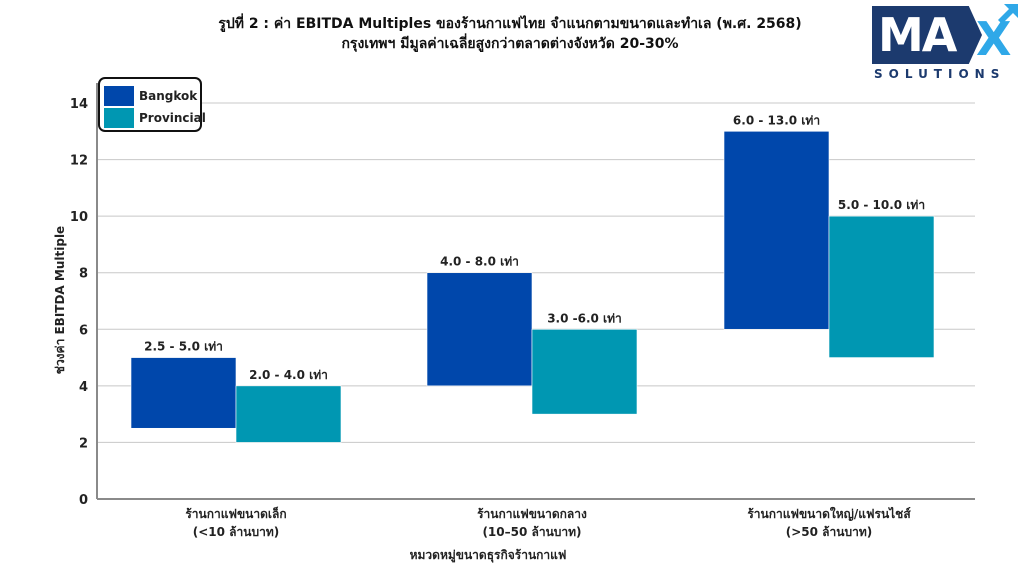 The image size is (1024, 567). What do you see at coordinates (83, 387) in the screenshot?
I see `y-tick-label: 4` at bounding box center [83, 387].